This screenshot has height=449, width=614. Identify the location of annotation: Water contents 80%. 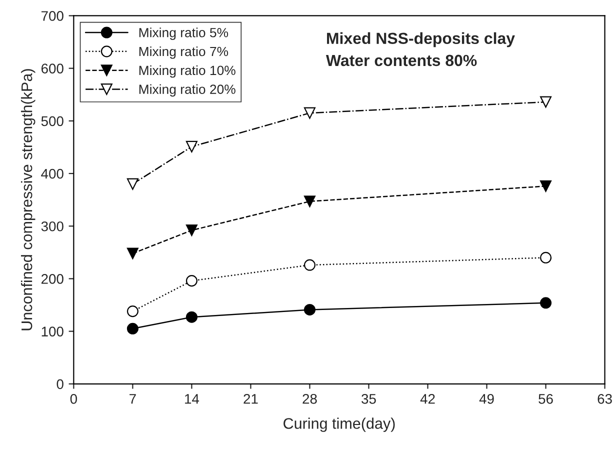
(401, 60).